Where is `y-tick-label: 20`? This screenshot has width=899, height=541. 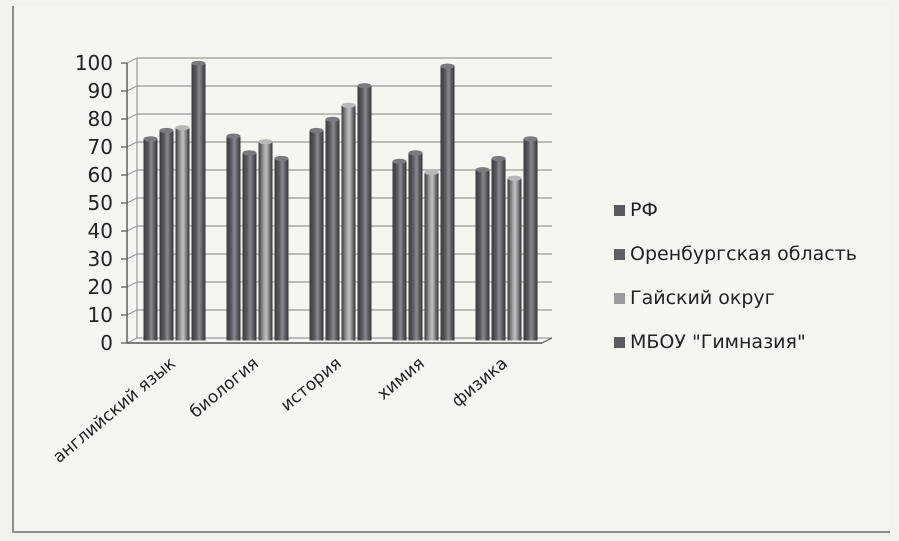
y-tick-label: 20 is located at coordinates (100, 287).